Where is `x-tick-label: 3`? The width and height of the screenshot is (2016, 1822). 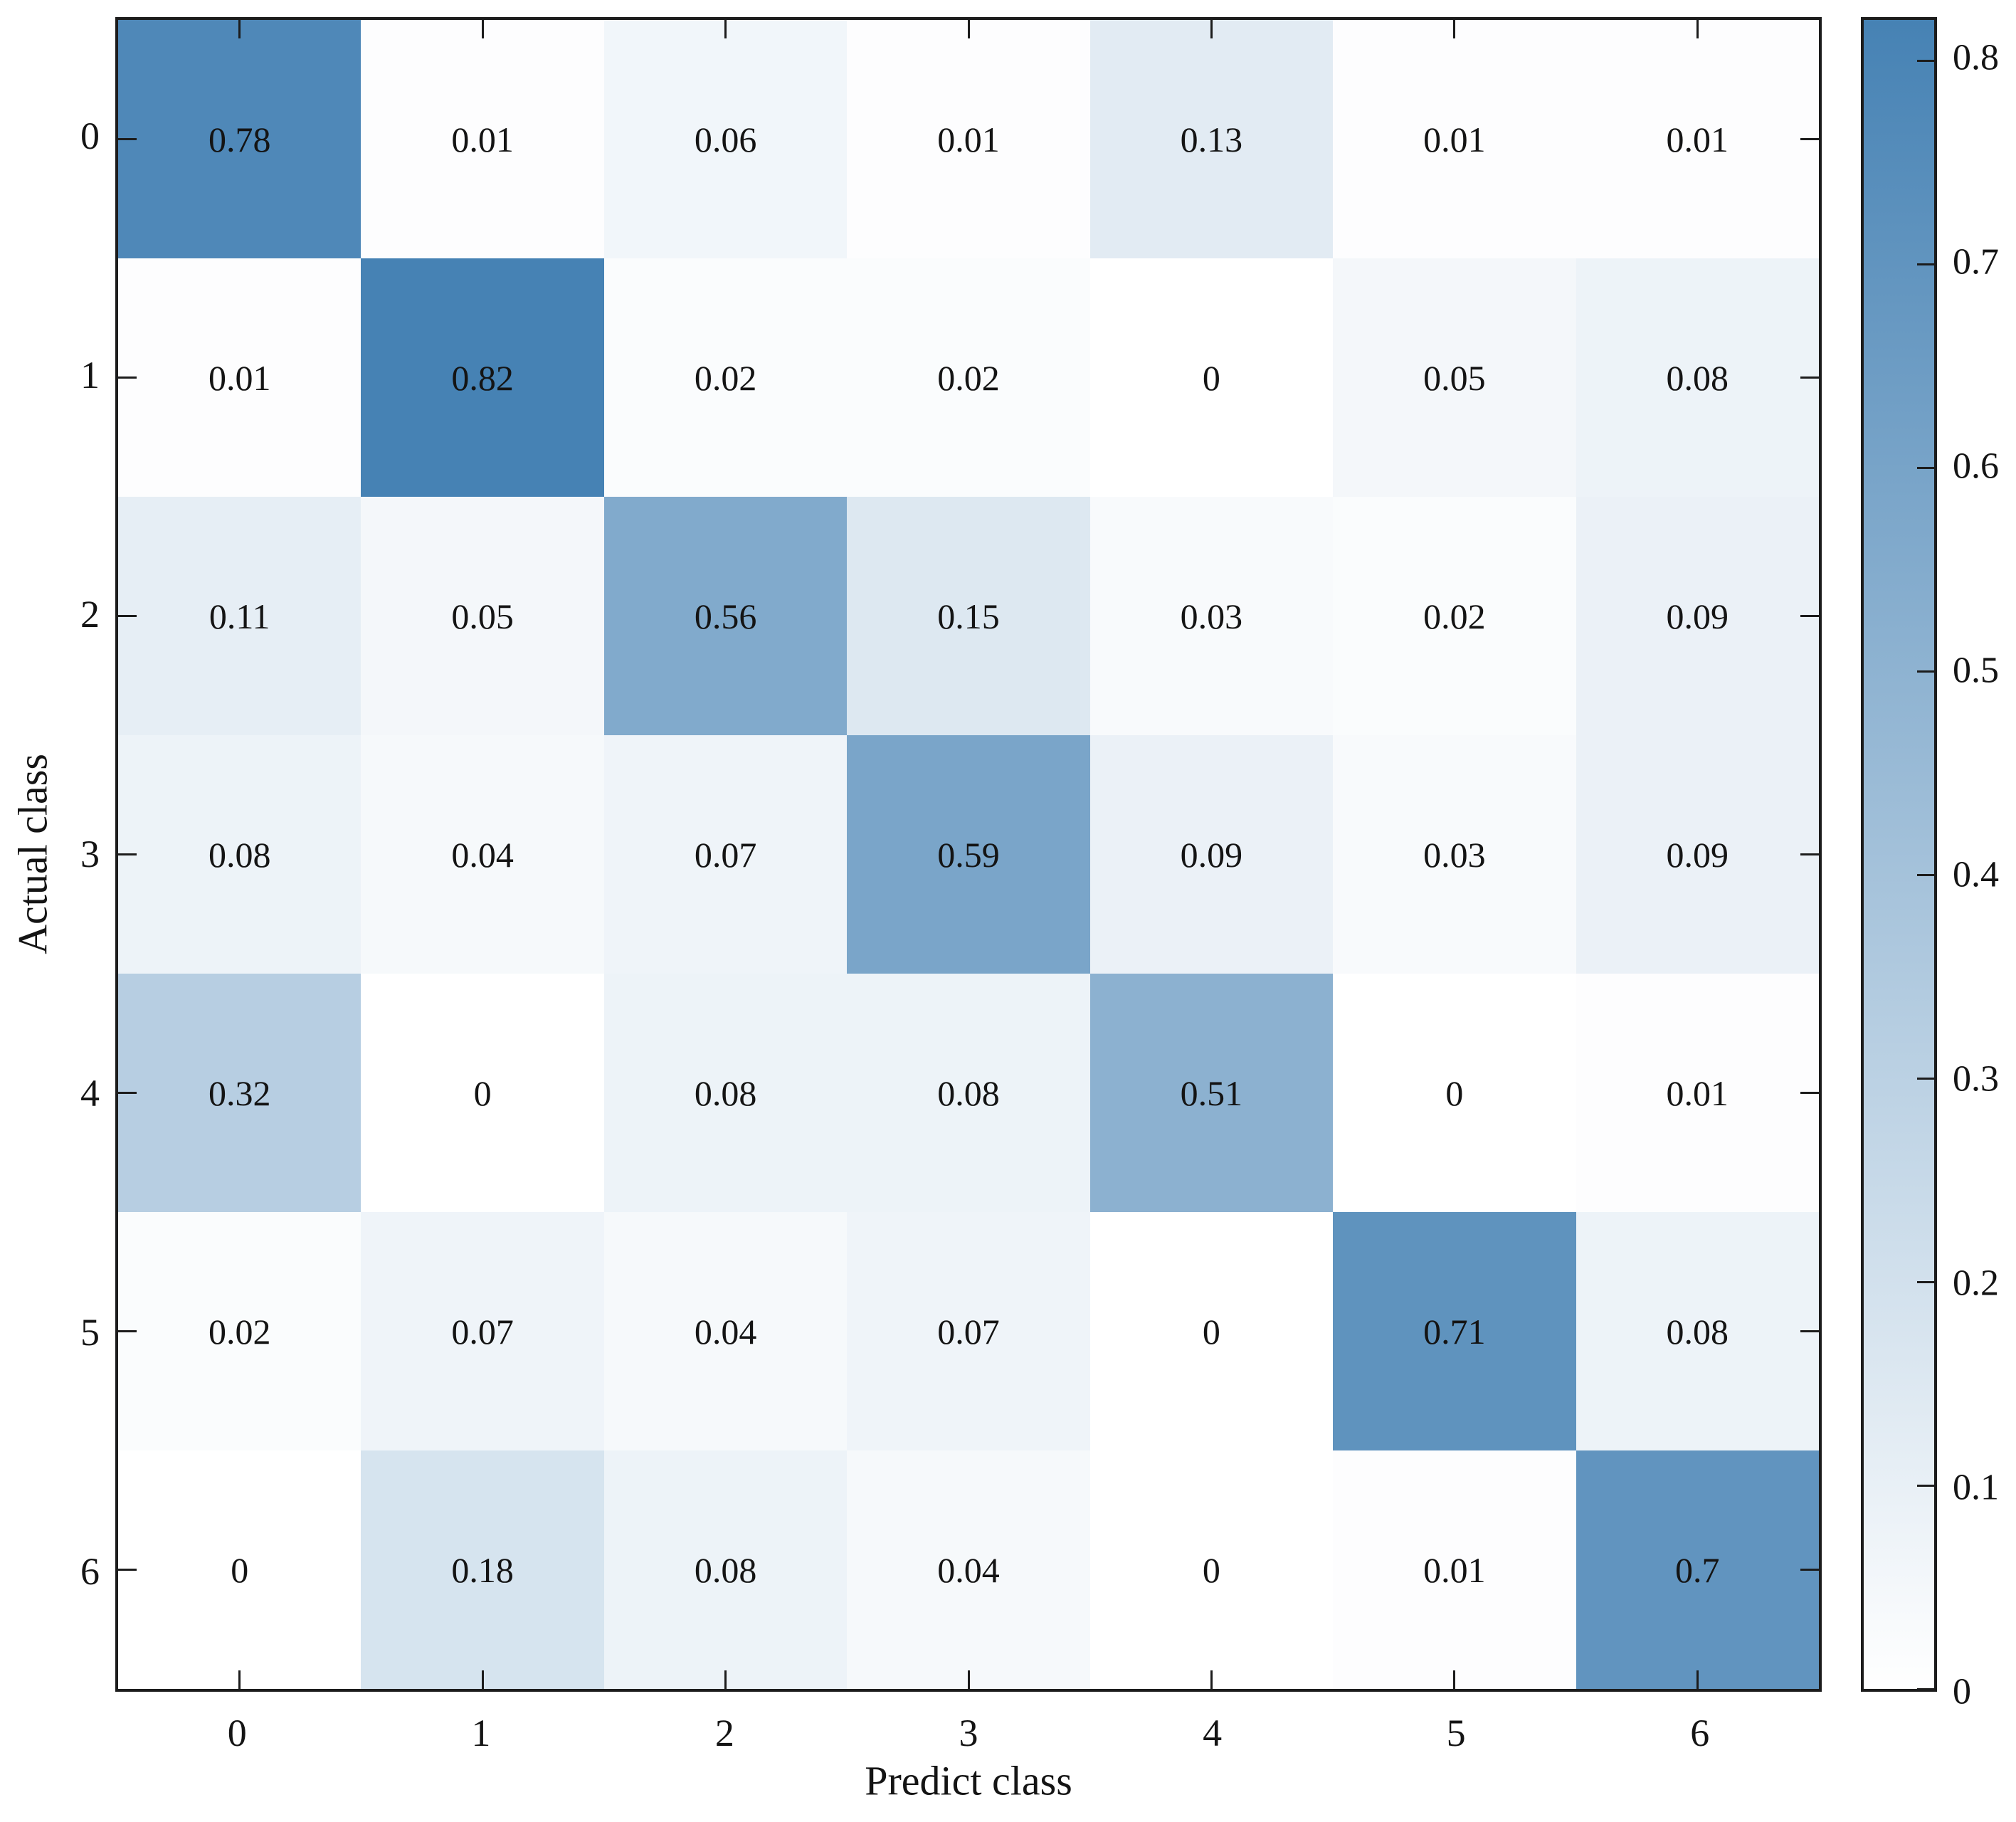
x-tick-label: 3 is located at coordinates (968, 1733).